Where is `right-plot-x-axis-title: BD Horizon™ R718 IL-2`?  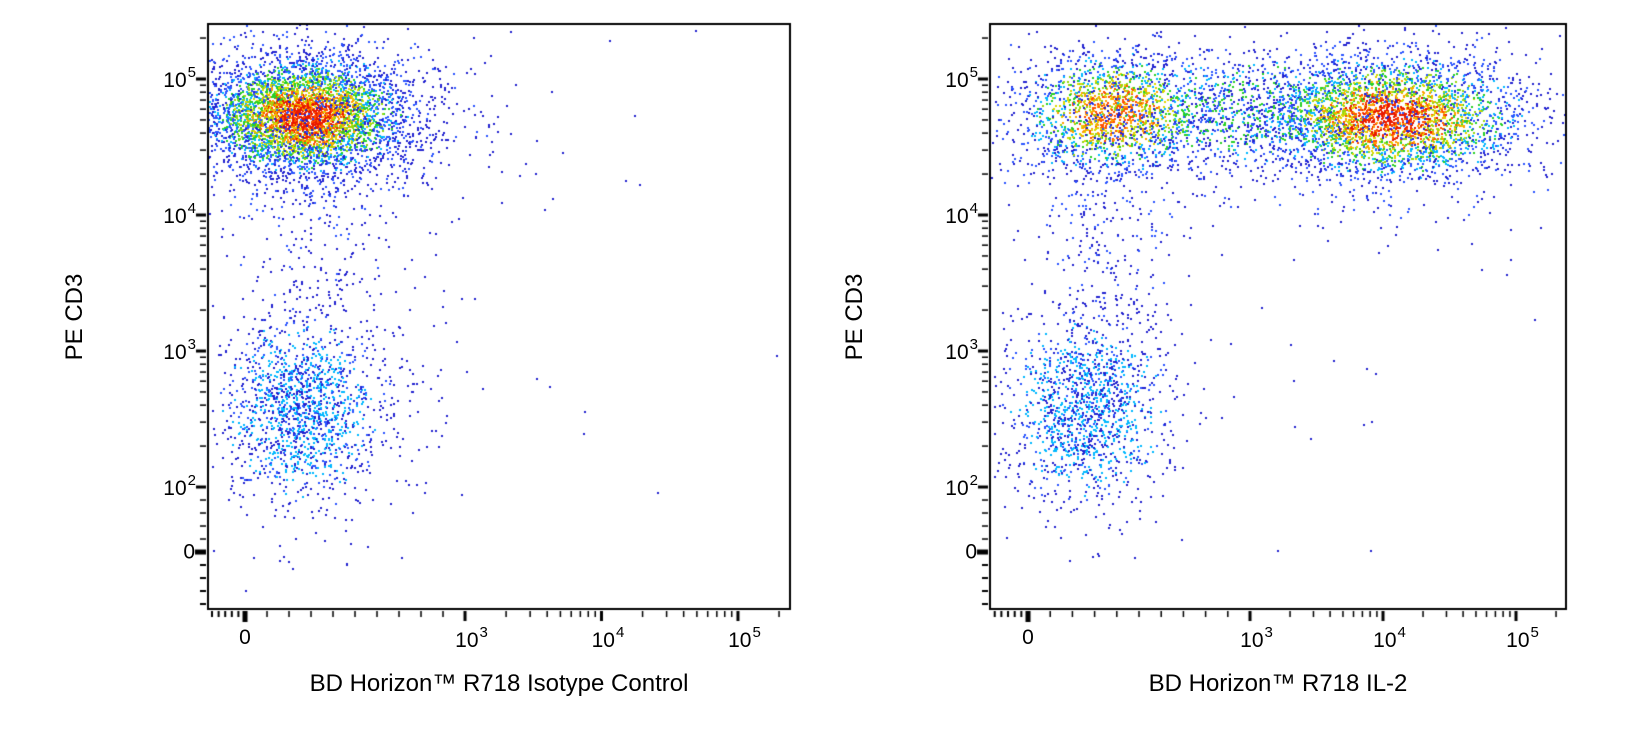 right-plot-x-axis-title: BD Horizon™ R718 IL-2 is located at coordinates (1278, 683).